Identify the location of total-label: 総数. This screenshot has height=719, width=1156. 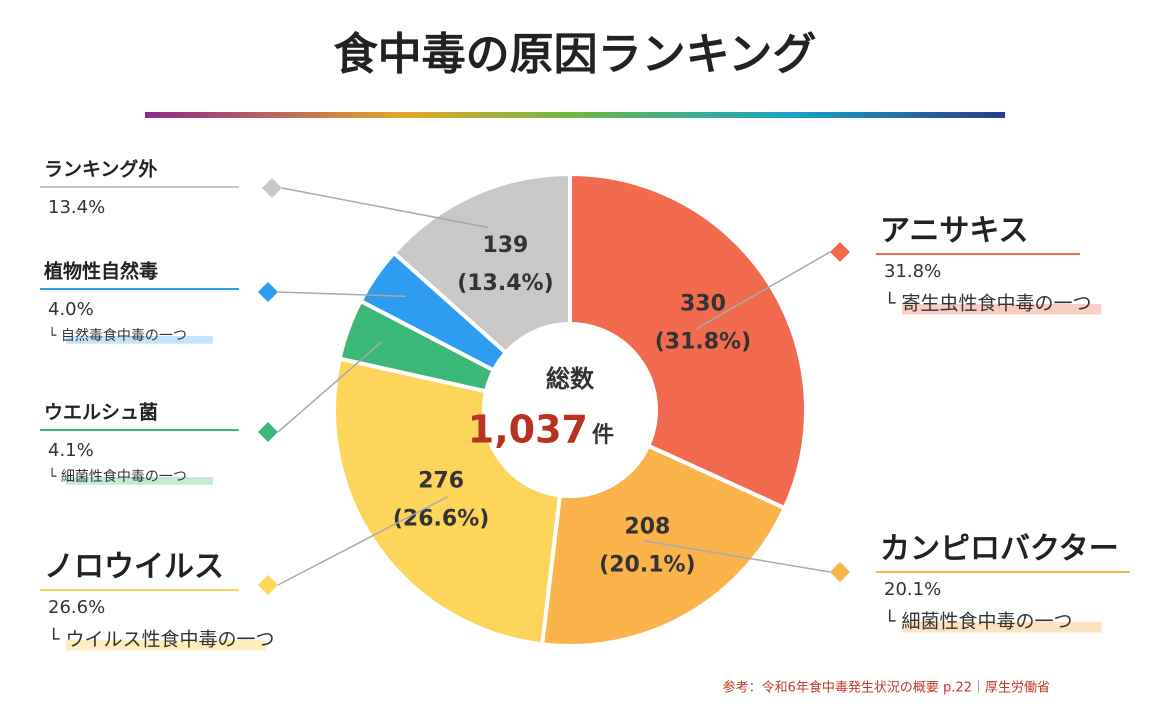
(570, 379).